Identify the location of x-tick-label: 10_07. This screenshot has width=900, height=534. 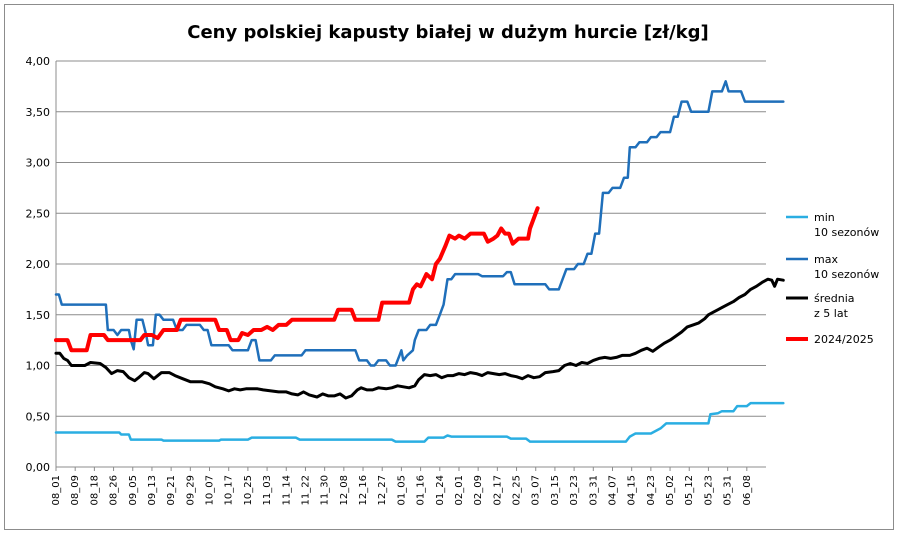
(210, 490).